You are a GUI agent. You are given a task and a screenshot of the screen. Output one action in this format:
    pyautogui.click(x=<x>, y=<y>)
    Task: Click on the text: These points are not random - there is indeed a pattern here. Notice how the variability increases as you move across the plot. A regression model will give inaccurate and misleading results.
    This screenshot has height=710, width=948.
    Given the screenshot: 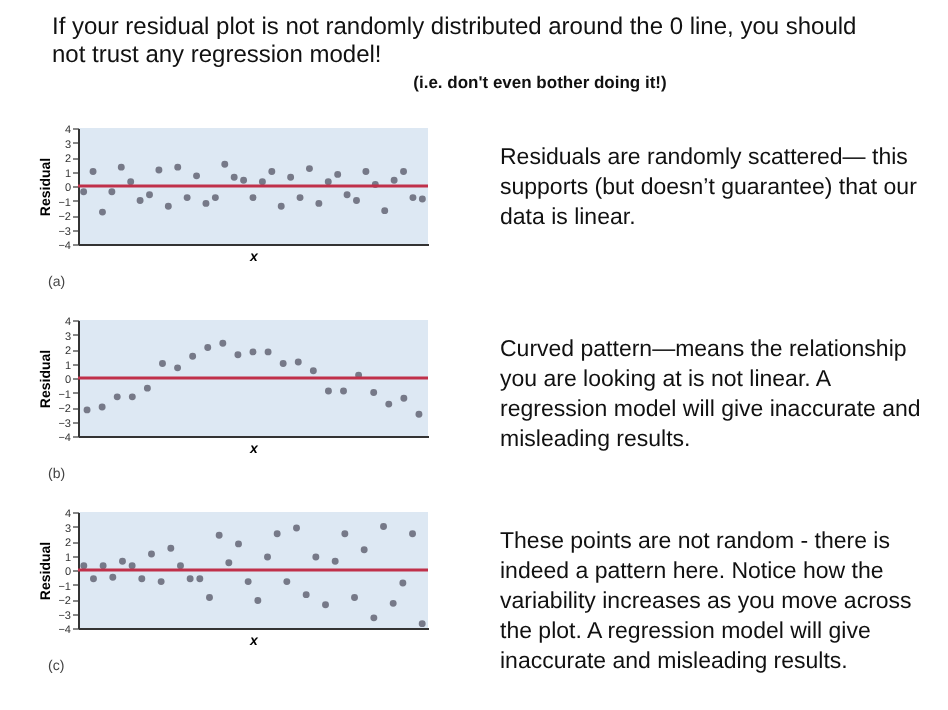 What is the action you would take?
    pyautogui.click(x=707, y=603)
    